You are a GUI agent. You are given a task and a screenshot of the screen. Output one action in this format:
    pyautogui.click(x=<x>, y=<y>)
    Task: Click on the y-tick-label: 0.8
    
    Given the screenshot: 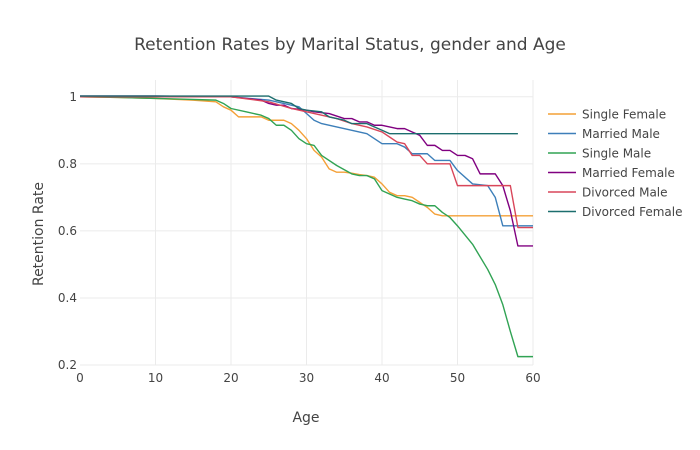 What is the action you would take?
    pyautogui.click(x=67, y=164)
    